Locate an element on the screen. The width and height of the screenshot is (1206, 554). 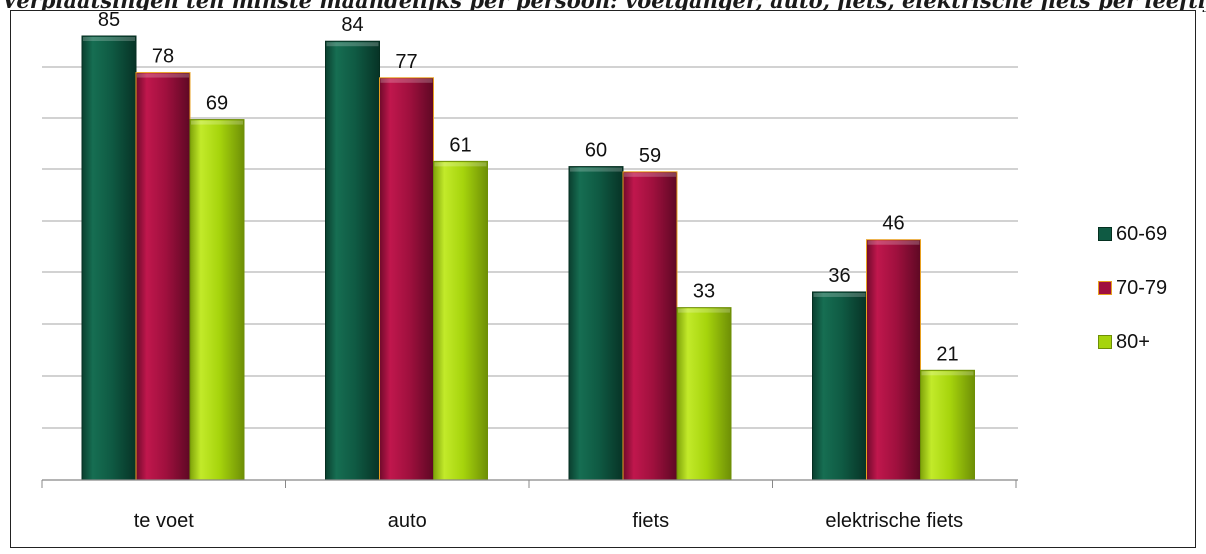
data-label: 21 is located at coordinates (947, 354).